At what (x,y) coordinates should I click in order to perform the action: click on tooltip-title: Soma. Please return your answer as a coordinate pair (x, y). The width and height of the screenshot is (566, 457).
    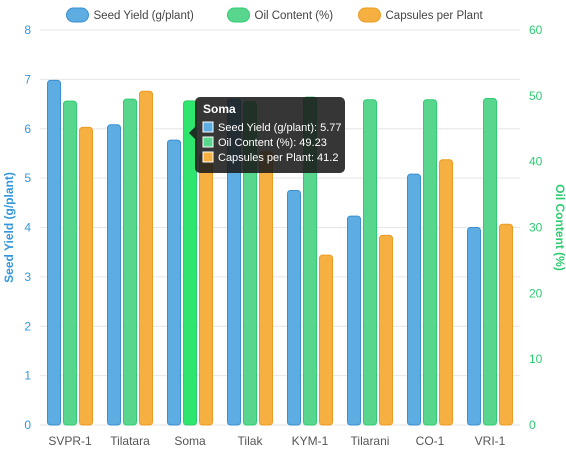
    Looking at the image, I should click on (219, 109).